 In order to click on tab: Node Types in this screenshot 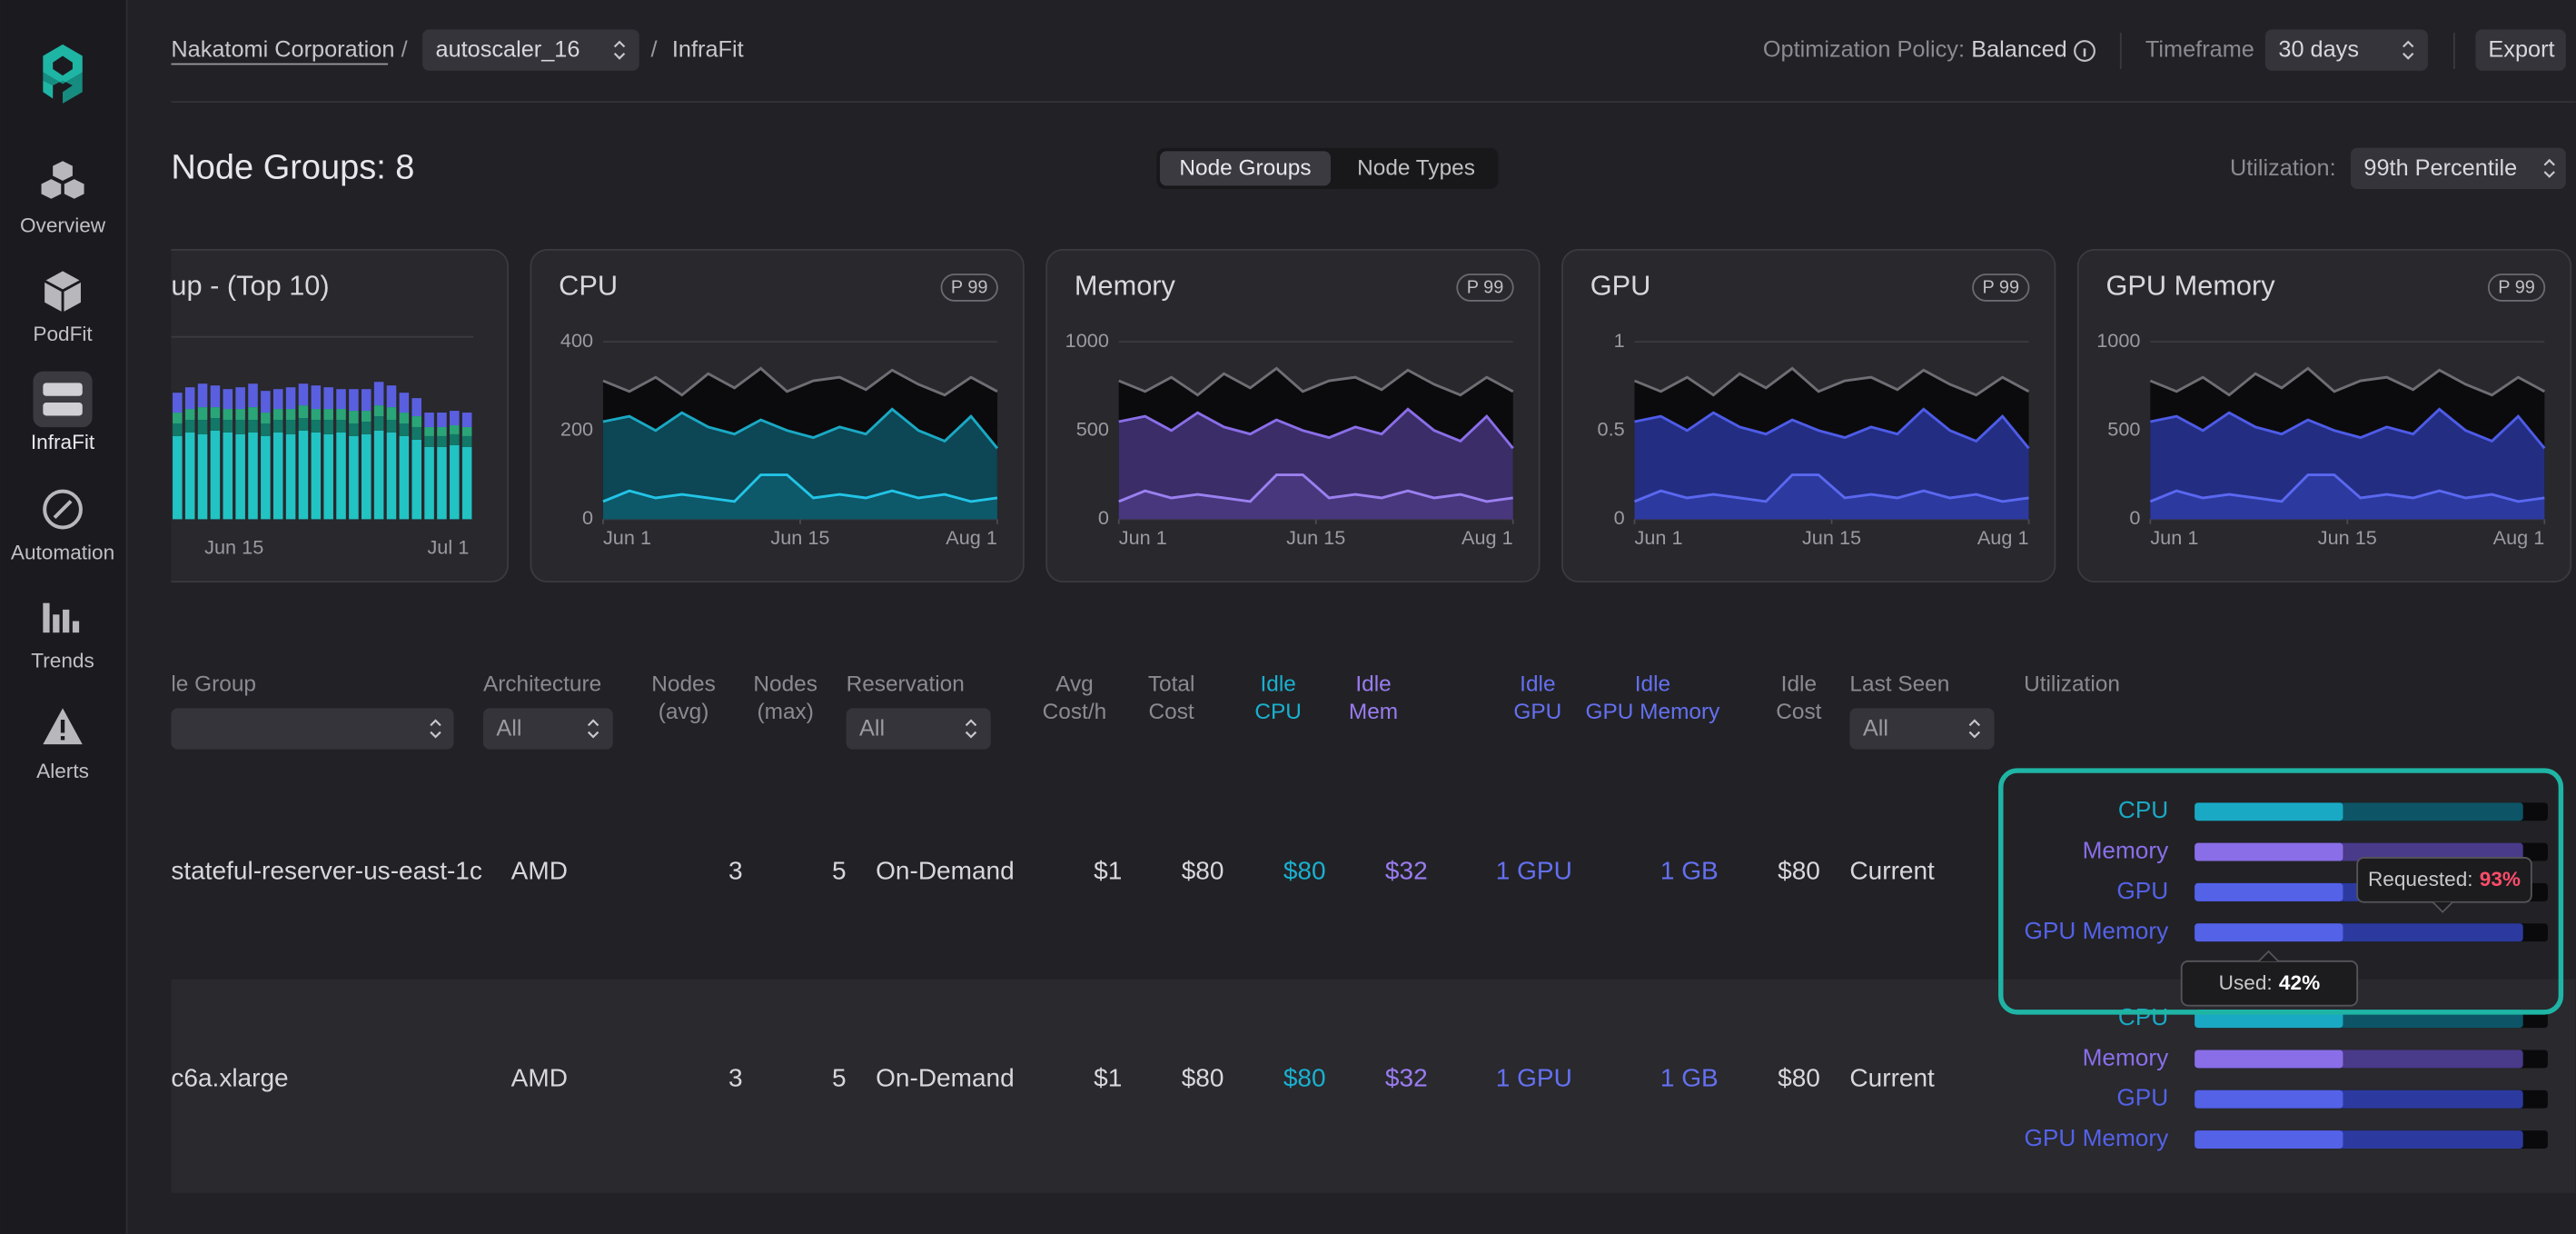, I will do `click(1416, 168)`.